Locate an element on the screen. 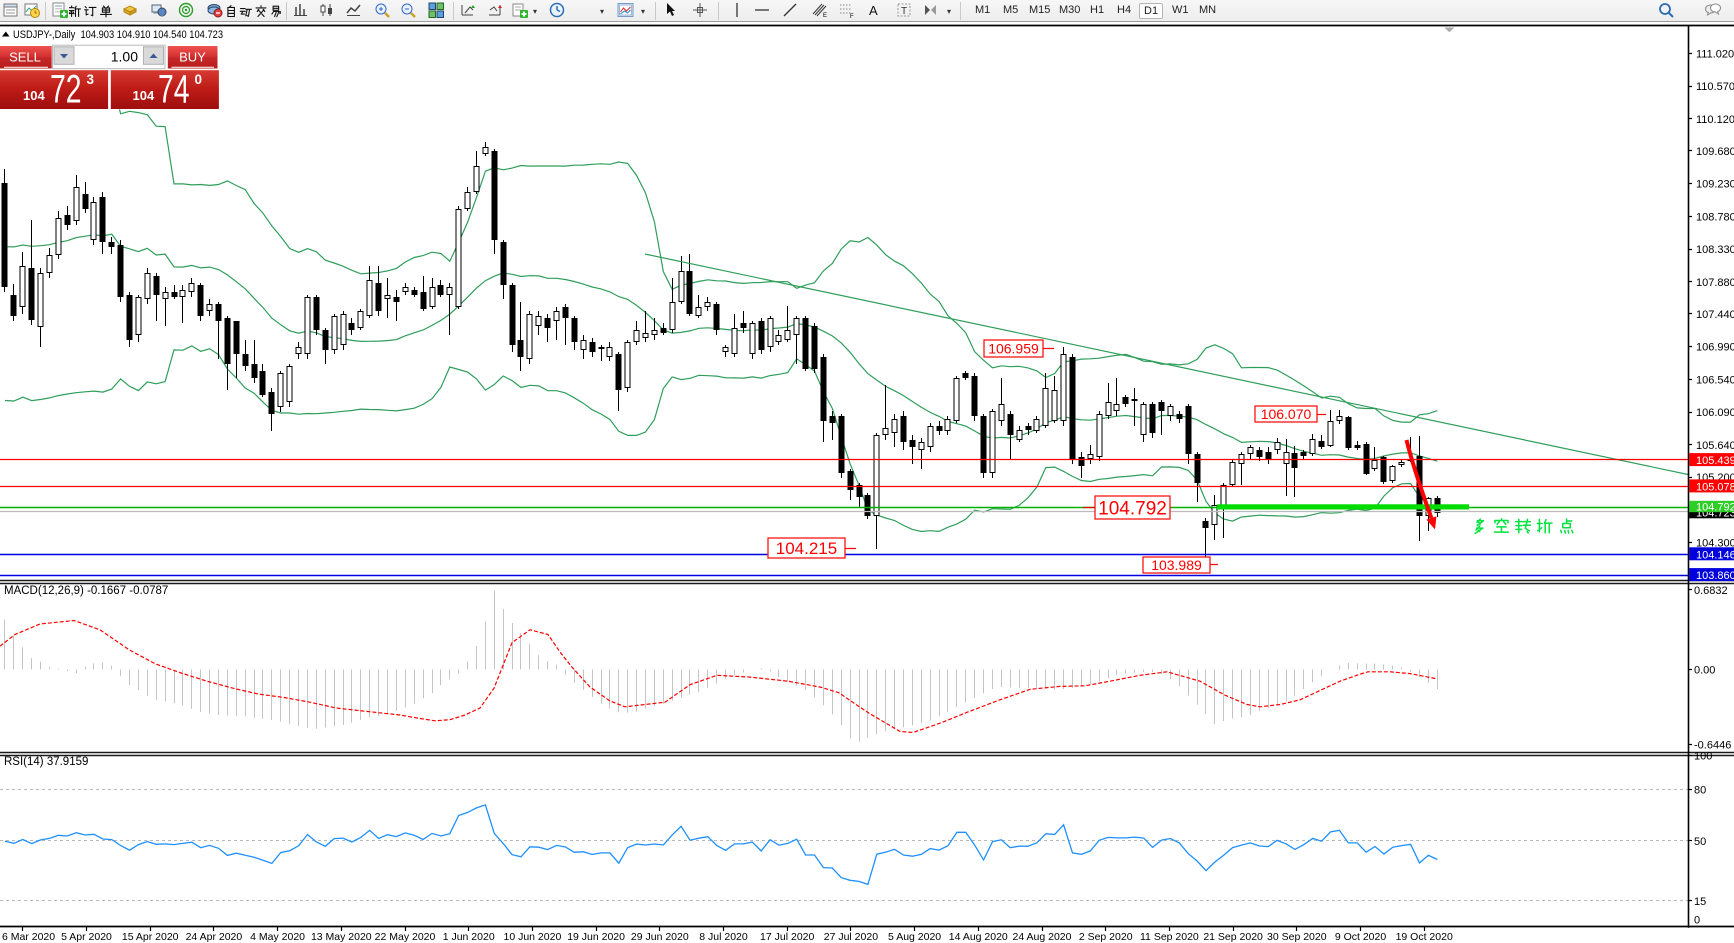 This screenshot has width=1734, height=943. svg-text: 105.078 is located at coordinates (1715, 487).